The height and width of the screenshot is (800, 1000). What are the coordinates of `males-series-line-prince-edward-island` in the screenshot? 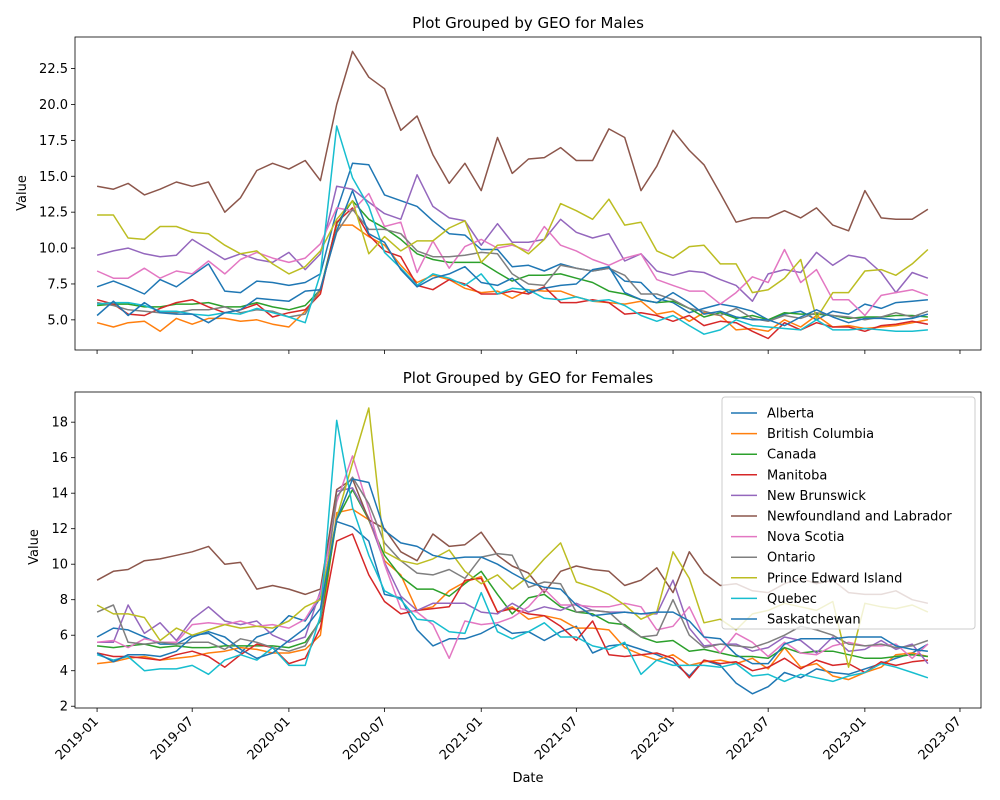 It's located at (513, 259).